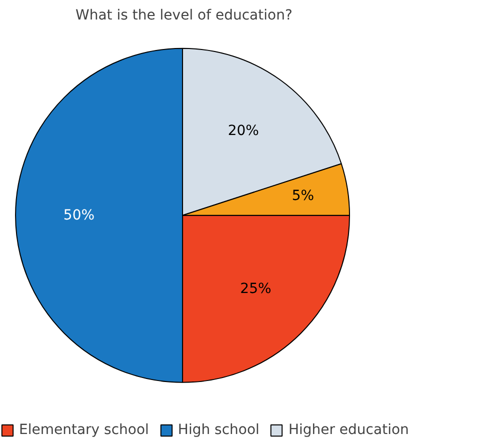 The height and width of the screenshot is (438, 499). What do you see at coordinates (243, 131) in the screenshot?
I see `data-label: 20%` at bounding box center [243, 131].